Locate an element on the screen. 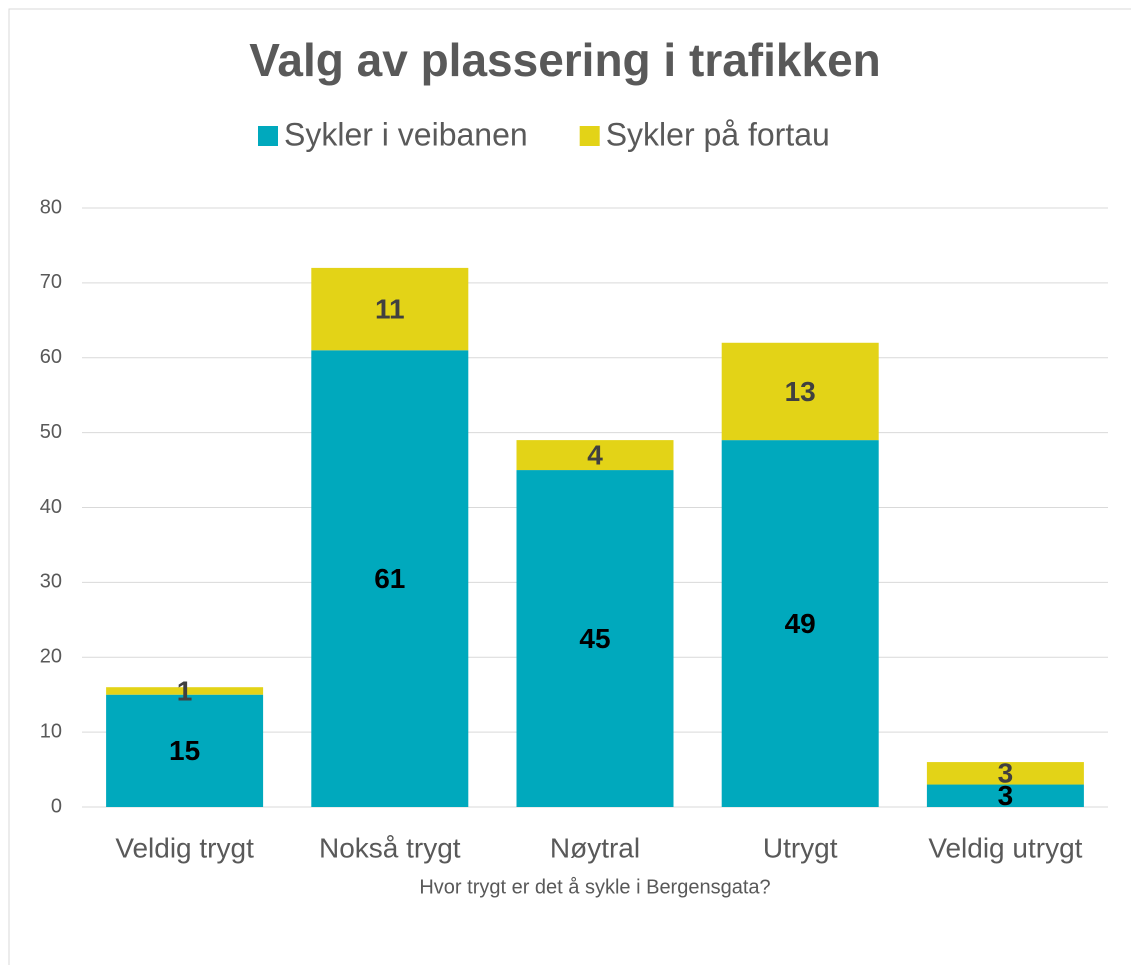 The width and height of the screenshot is (1131, 965). data-label: 49 is located at coordinates (800, 623).